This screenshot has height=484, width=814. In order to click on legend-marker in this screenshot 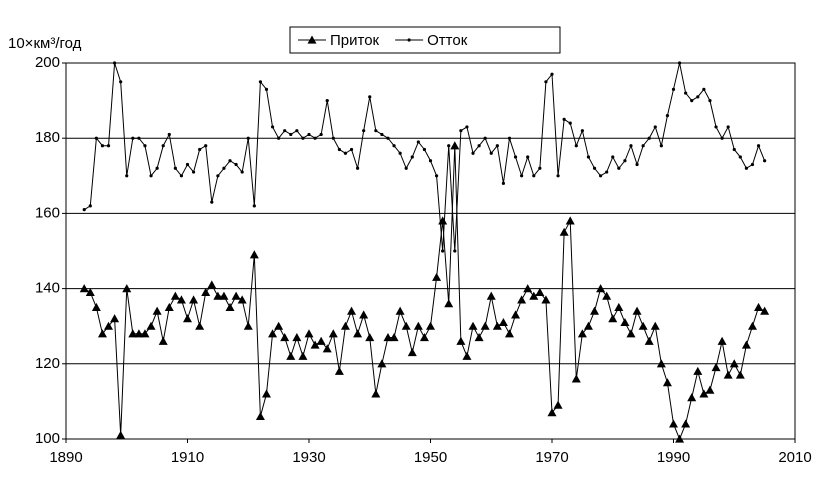, I will do `click(409, 40)`.